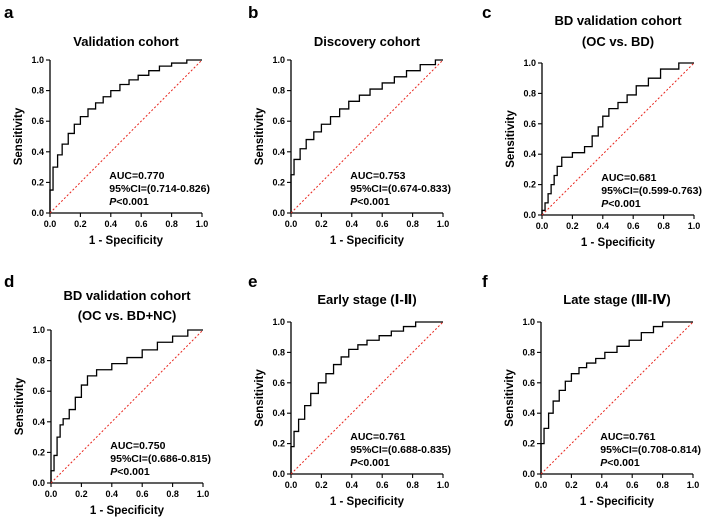 Image resolution: width=708 pixels, height=522 pixels. What do you see at coordinates (618, 41) in the screenshot?
I see `panel-subtitle: (OC vs. BD)` at bounding box center [618, 41].